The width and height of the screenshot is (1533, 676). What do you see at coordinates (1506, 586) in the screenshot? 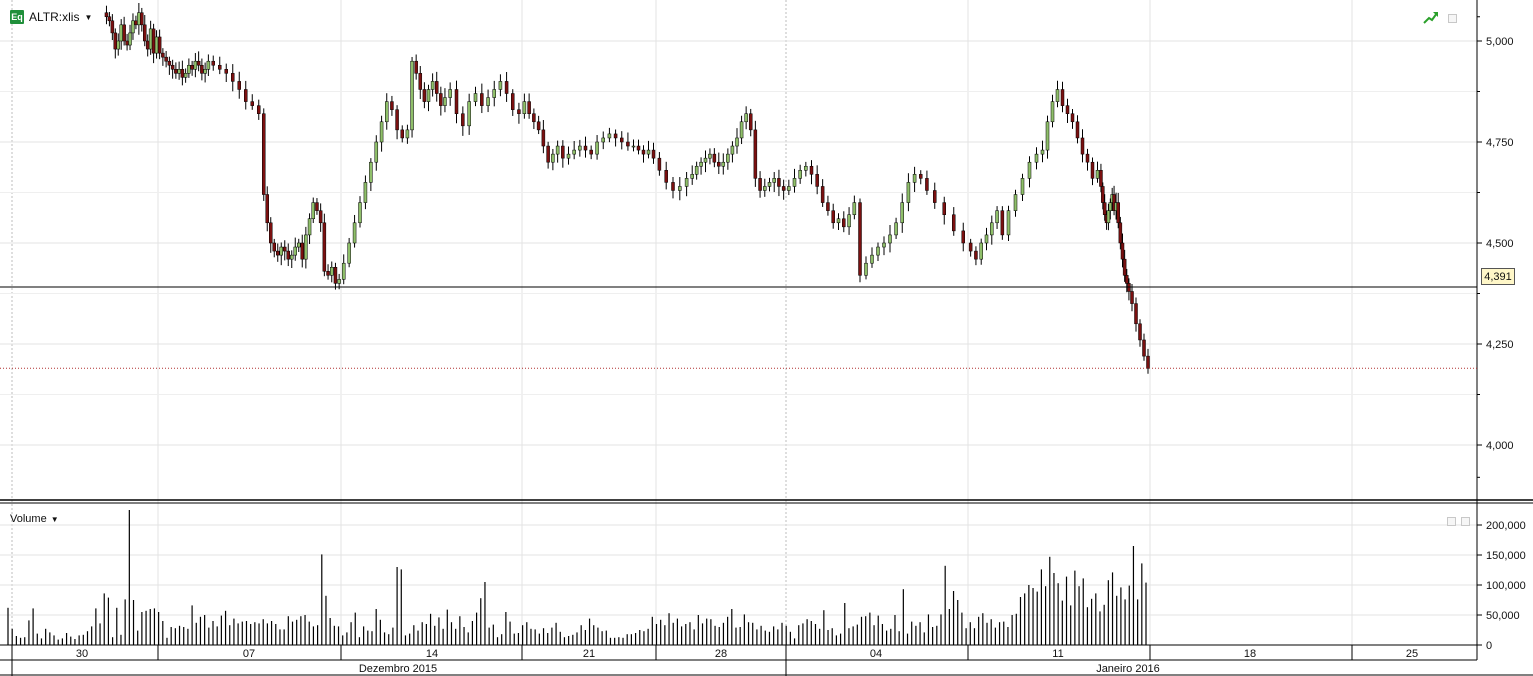
I see `vol-y-tick-label: 100,000` at bounding box center [1506, 586].